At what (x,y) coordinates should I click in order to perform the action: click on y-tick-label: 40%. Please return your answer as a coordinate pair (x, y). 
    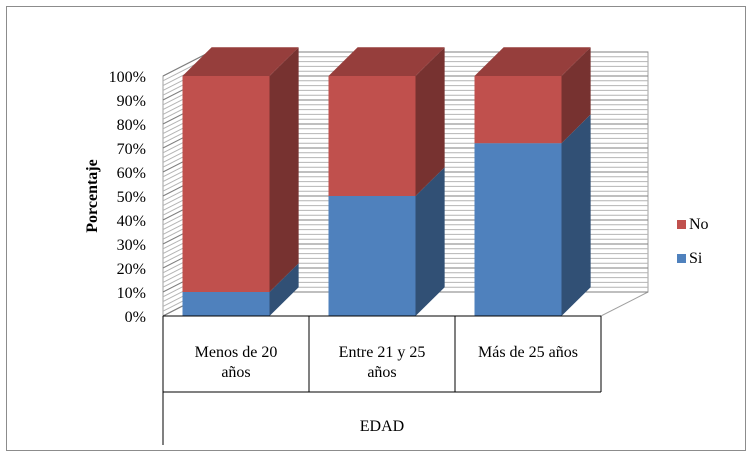
    Looking at the image, I should click on (131, 221).